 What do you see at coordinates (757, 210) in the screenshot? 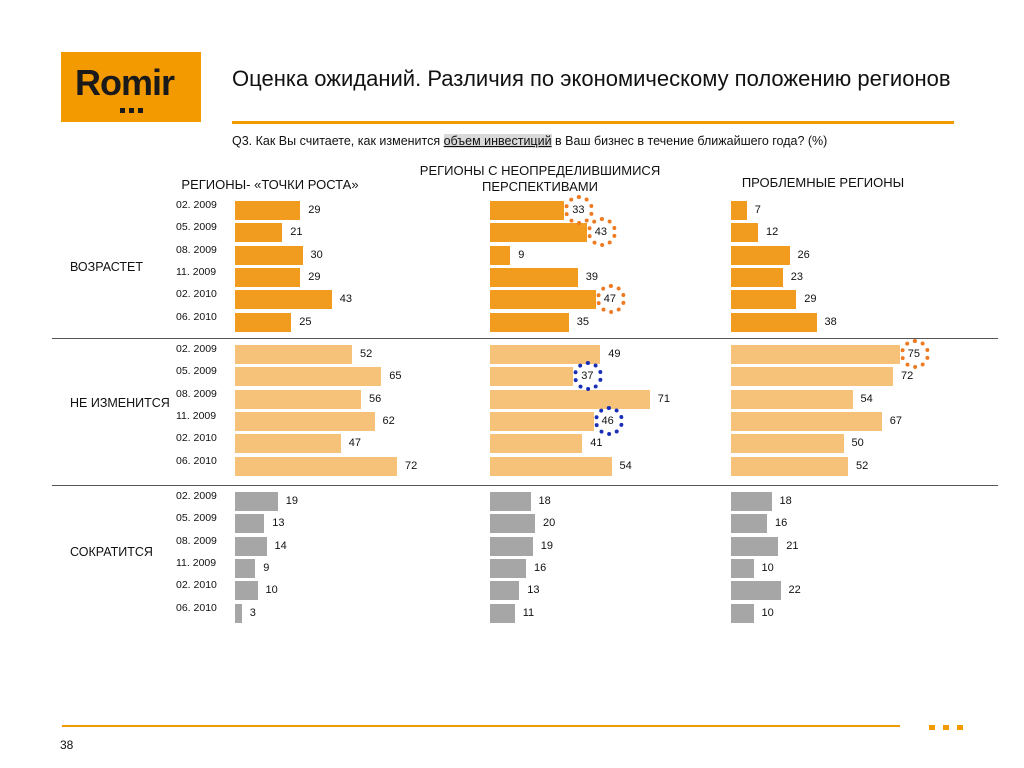
I see `value-label: 7` at bounding box center [757, 210].